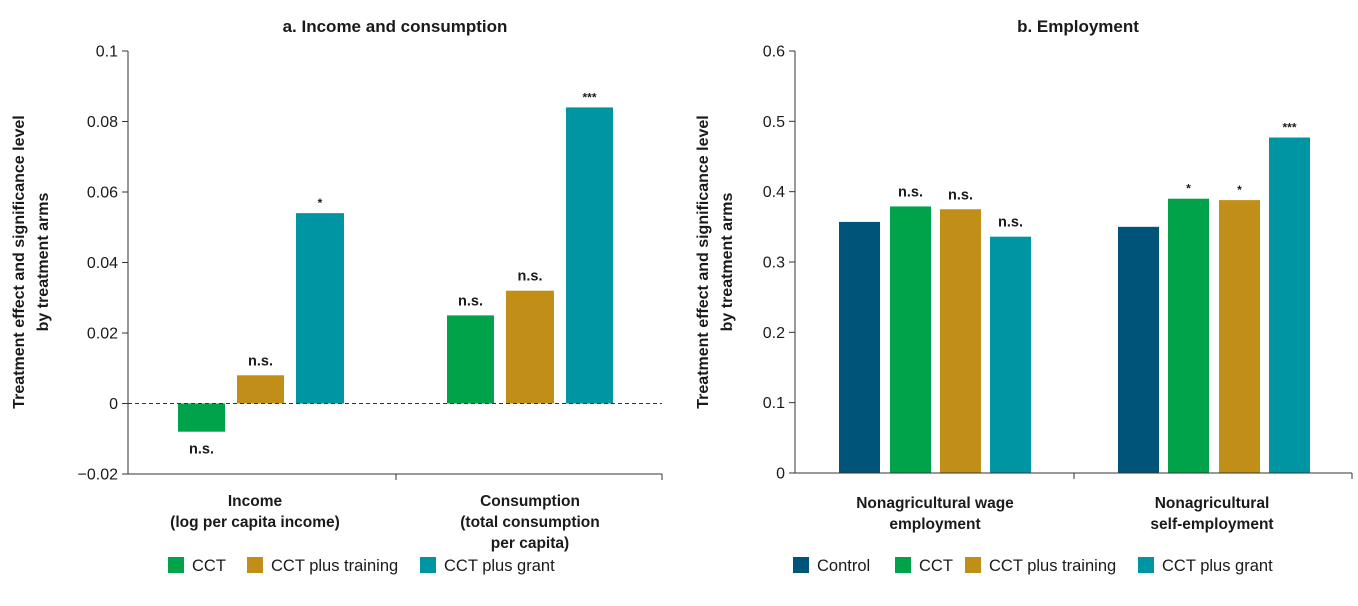  Describe the element at coordinates (774, 263) in the screenshot. I see `y-tick-label: 0.3` at that location.